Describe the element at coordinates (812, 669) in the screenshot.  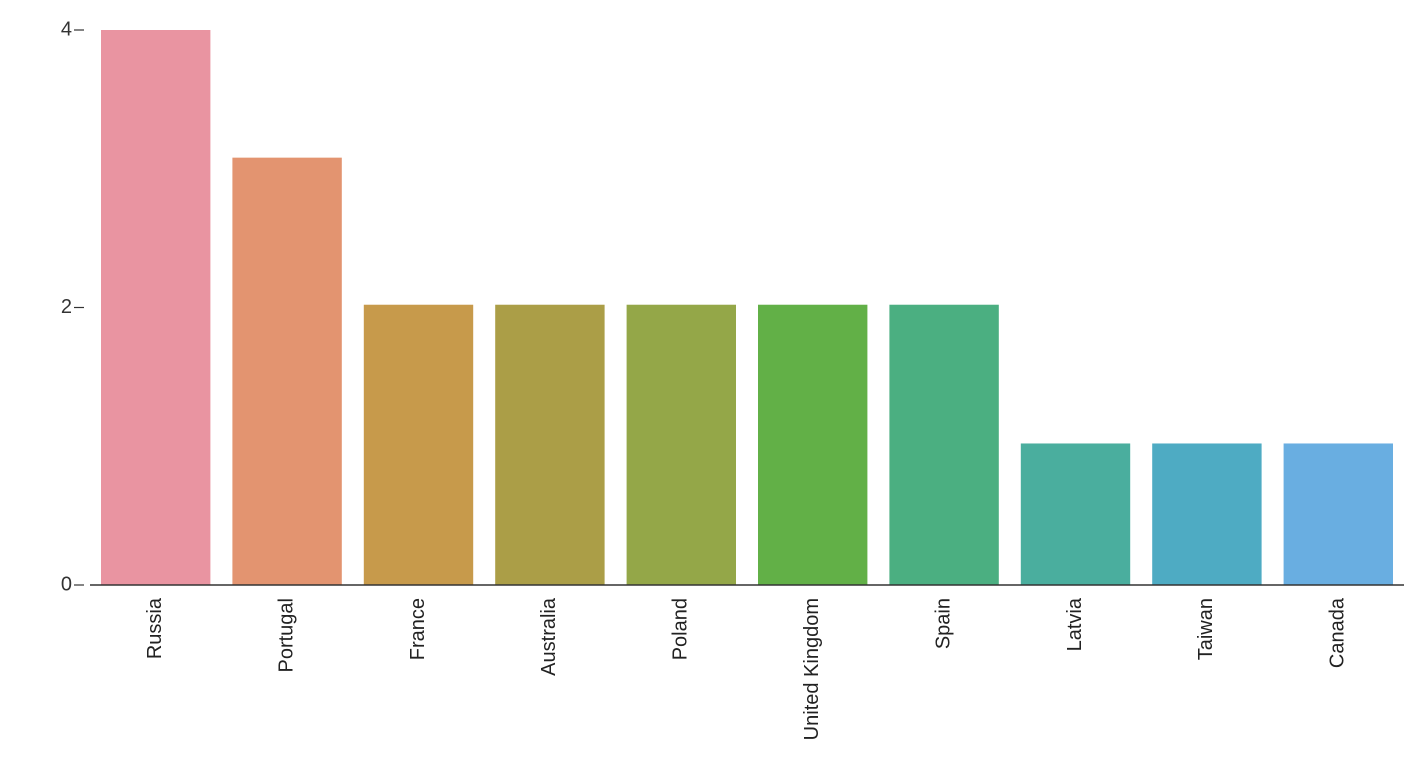
I see `x-tick-label: United Kingdom` at that location.